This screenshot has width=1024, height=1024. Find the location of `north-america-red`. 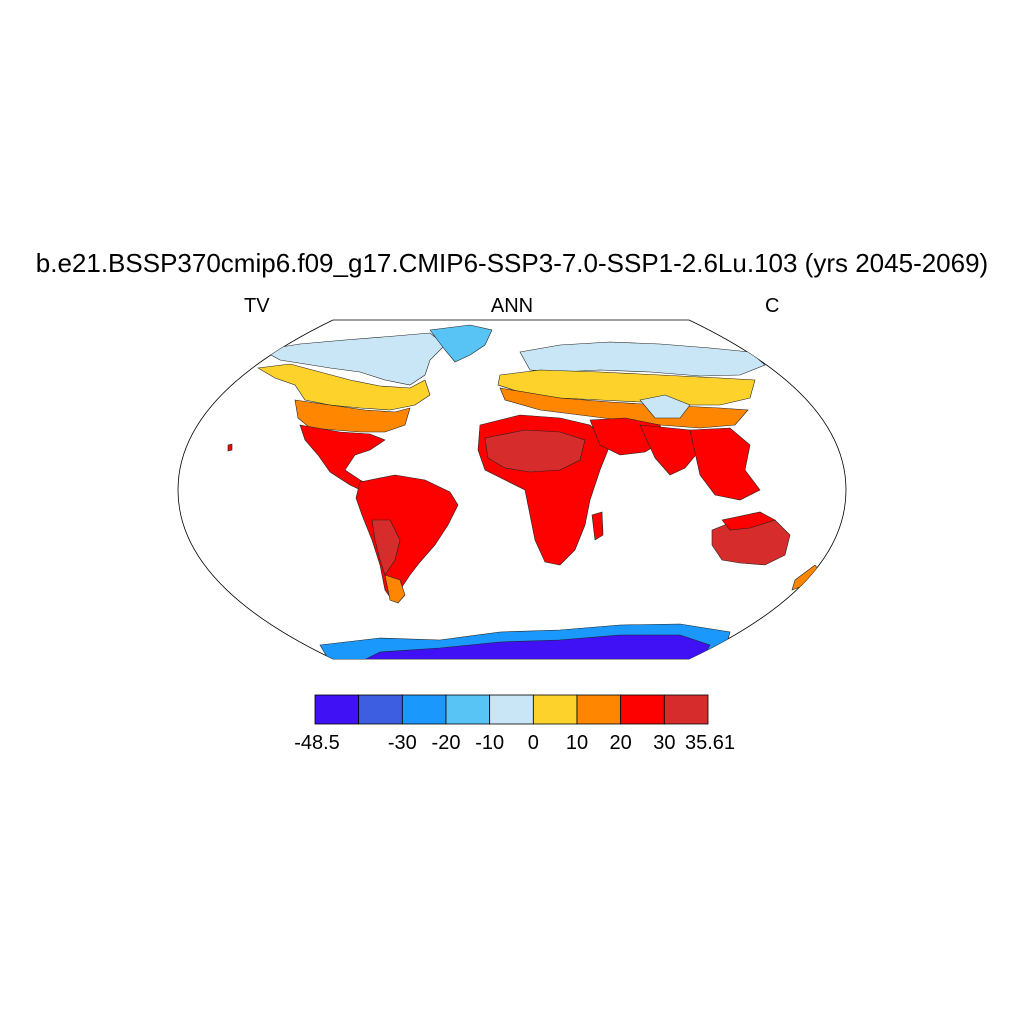

north-america-red is located at coordinates (342, 458).